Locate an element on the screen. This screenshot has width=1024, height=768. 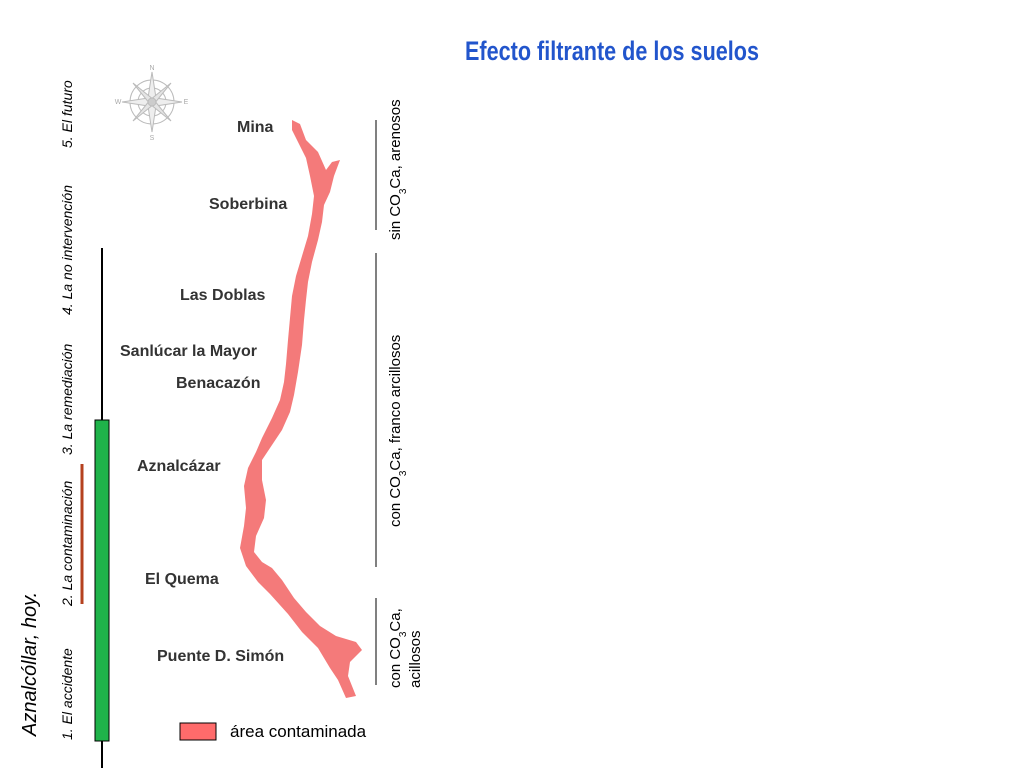
soil-label: acillosos is located at coordinates (415, 659).